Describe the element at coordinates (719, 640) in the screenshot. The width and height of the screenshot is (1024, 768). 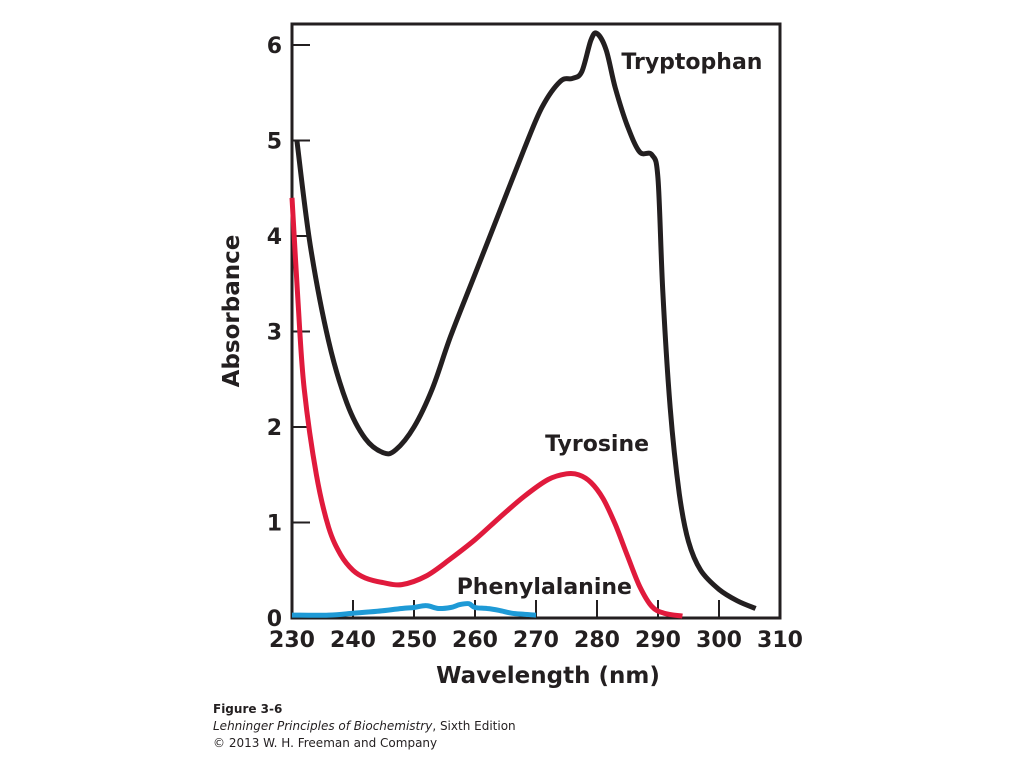
I see `x-tick-label: 300` at that location.